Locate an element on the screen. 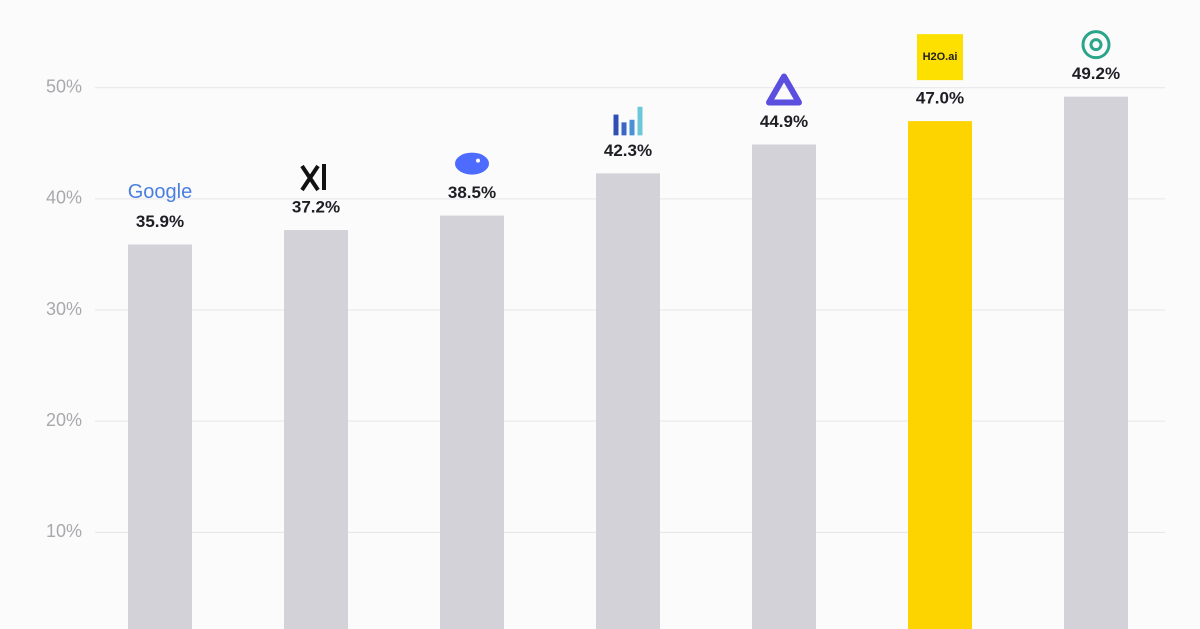  x-tick-label: H2O.ai is located at coordinates (940, 57).